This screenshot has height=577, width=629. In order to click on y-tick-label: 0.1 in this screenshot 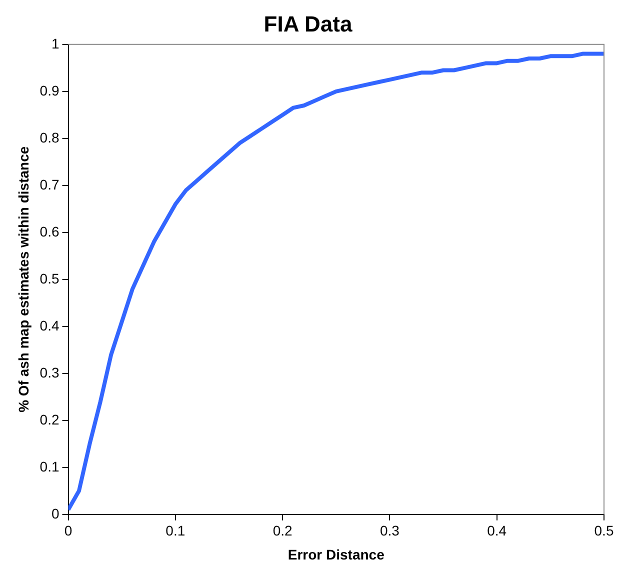, I will do `click(50, 466)`.